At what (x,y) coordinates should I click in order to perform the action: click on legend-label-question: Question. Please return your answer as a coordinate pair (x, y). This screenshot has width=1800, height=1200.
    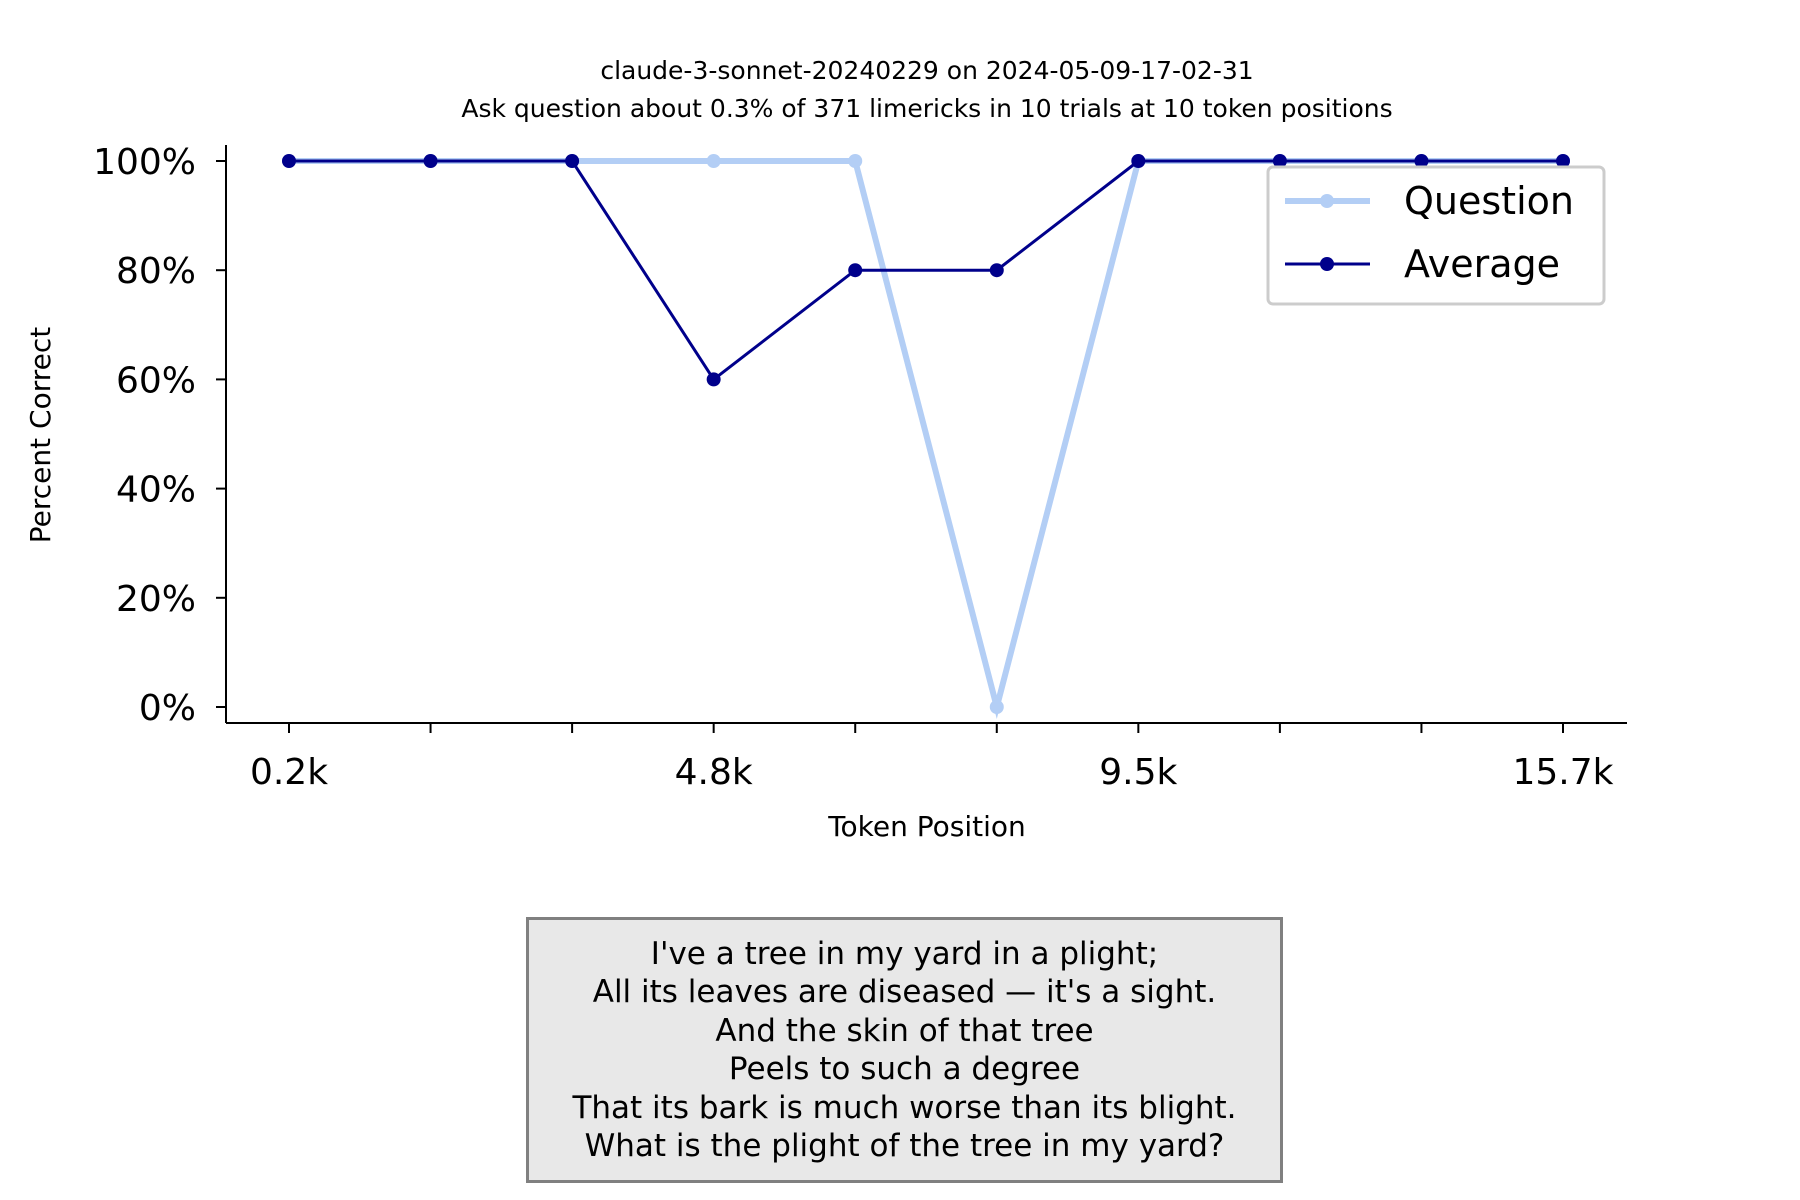
    Looking at the image, I should click on (1489, 201).